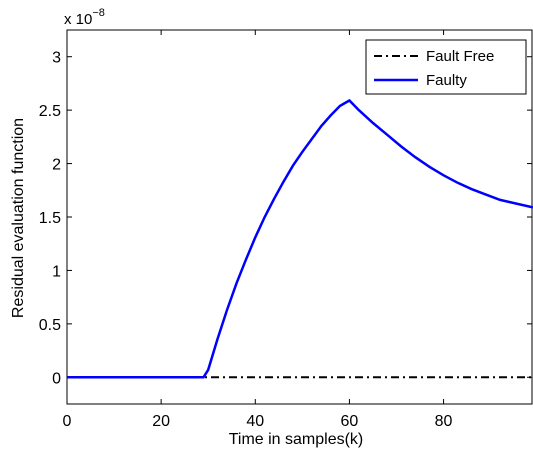 This screenshot has height=454, width=533. I want to click on y-tick-label: 0.5, so click(50, 325).